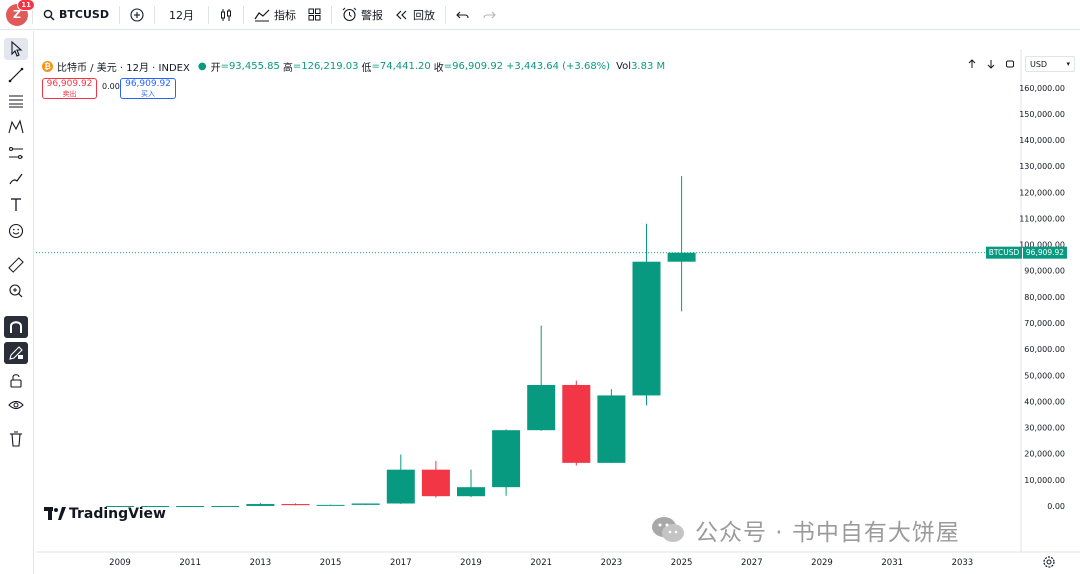  Describe the element at coordinates (435, 479) in the screenshot. I see `candle-2018` at that location.